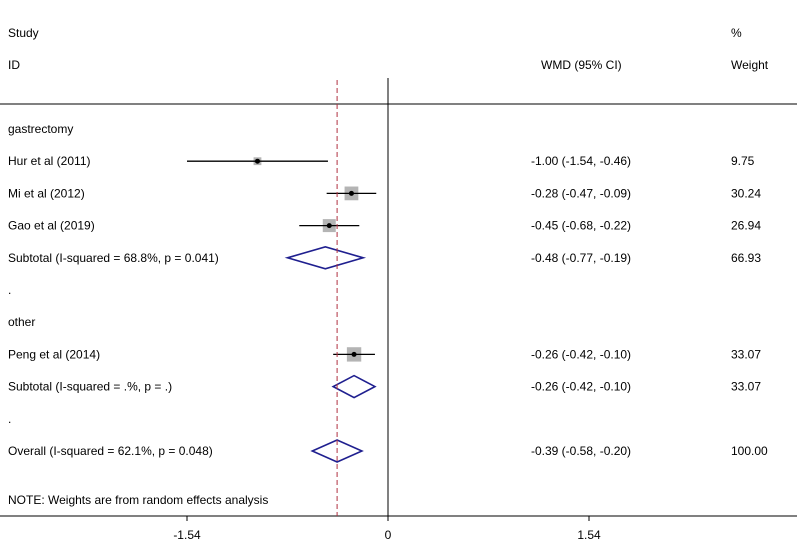 Image resolution: width=797 pixels, height=541 pixels. Describe the element at coordinates (749, 451) in the screenshot. I see `weight-text: 100.00` at that location.